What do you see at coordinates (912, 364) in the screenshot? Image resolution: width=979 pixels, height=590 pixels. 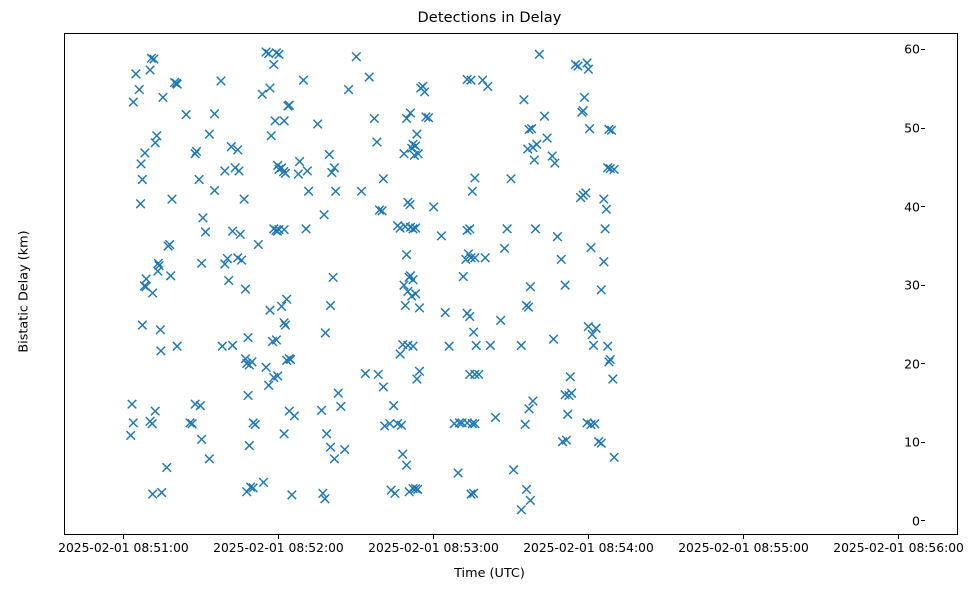 I see `y-tick-label: 20` at bounding box center [912, 364].